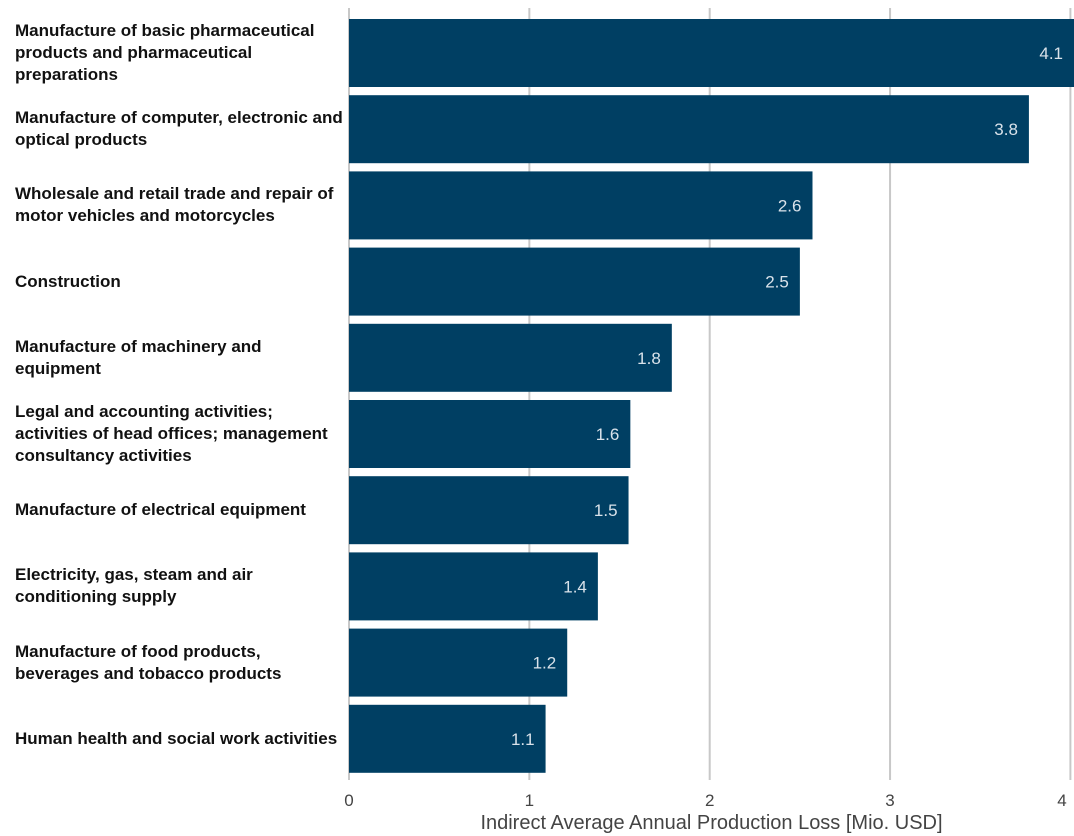 This screenshot has width=1074, height=836. Describe the element at coordinates (160, 510) in the screenshot. I see `category-label: Manufacture of electrical equipment` at that location.